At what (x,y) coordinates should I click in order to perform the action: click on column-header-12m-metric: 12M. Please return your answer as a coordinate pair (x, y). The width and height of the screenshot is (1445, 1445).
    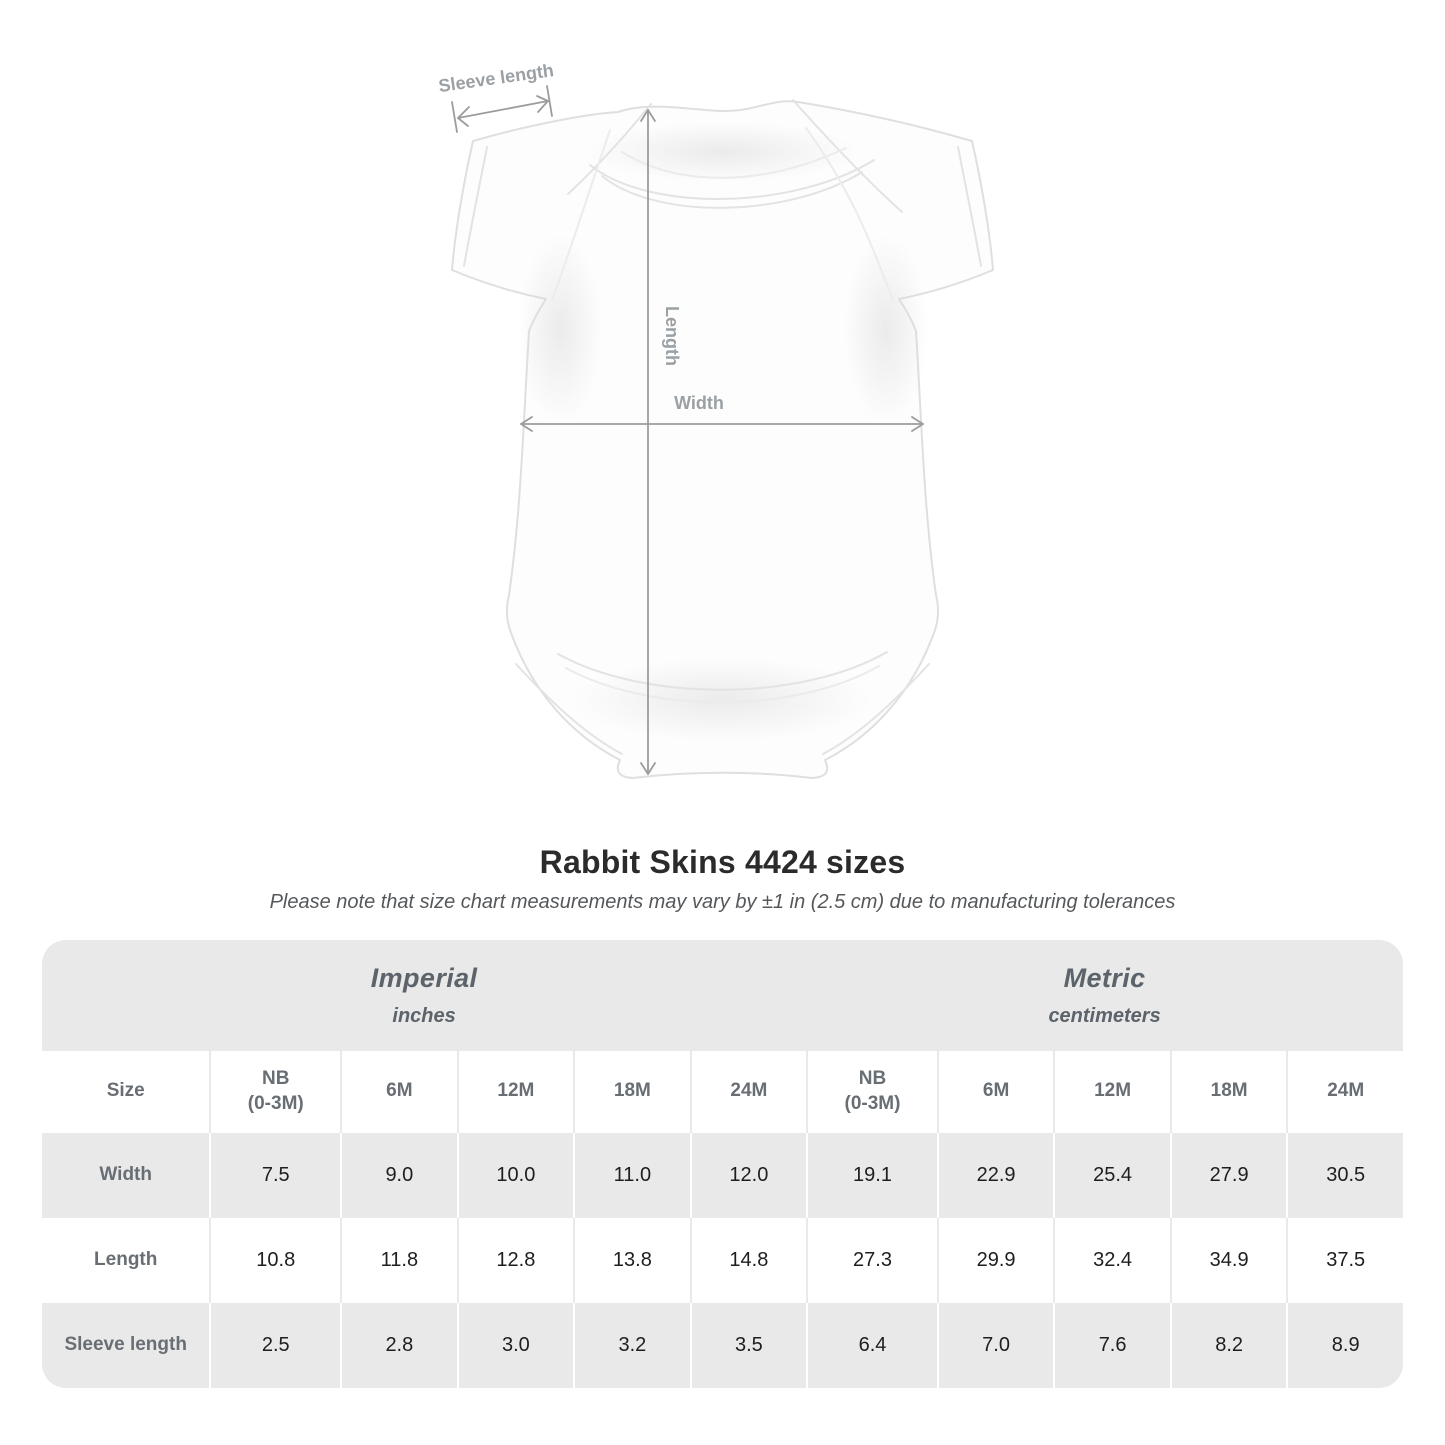
    Looking at the image, I should click on (1111, 1091).